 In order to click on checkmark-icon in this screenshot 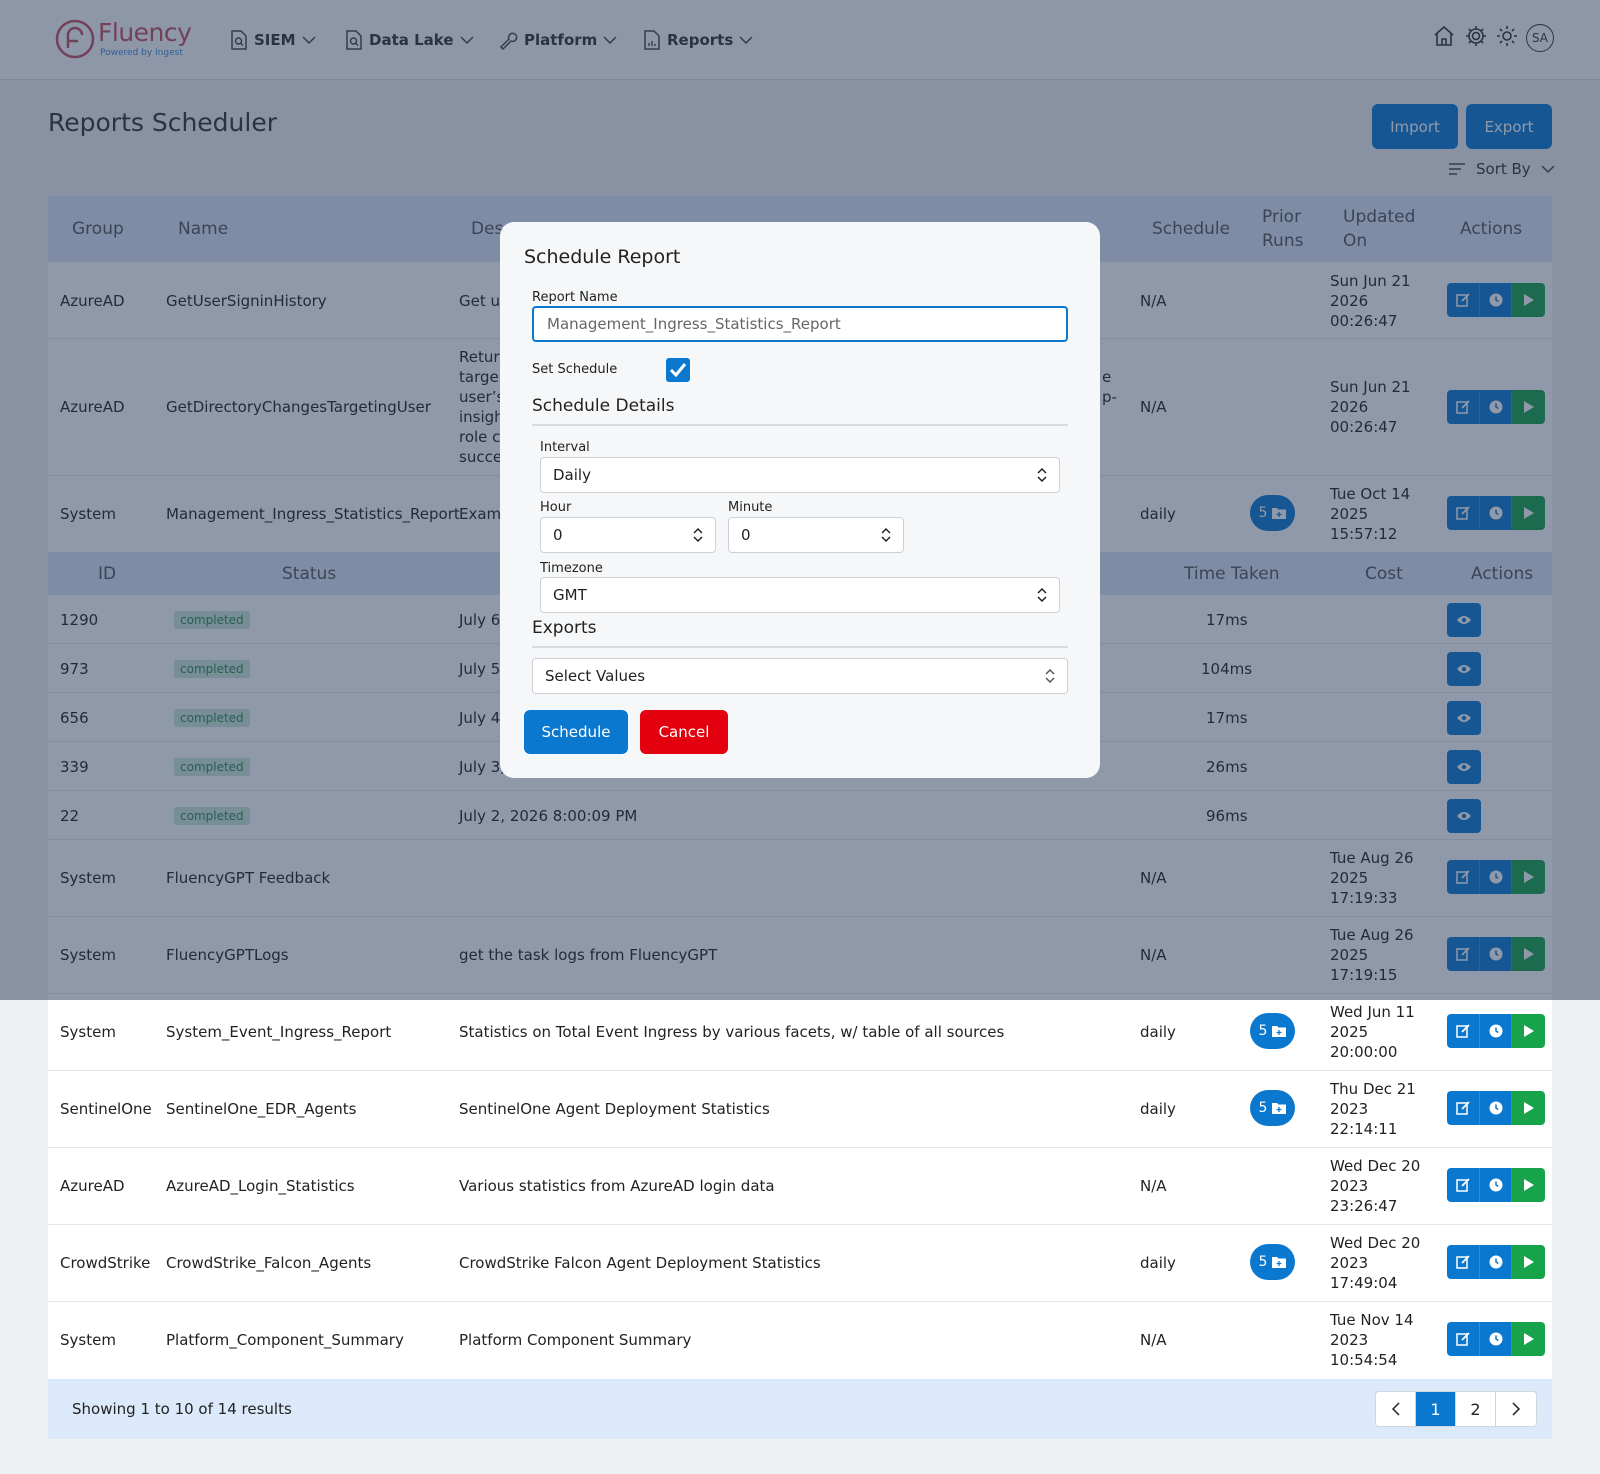, I will do `click(678, 370)`.